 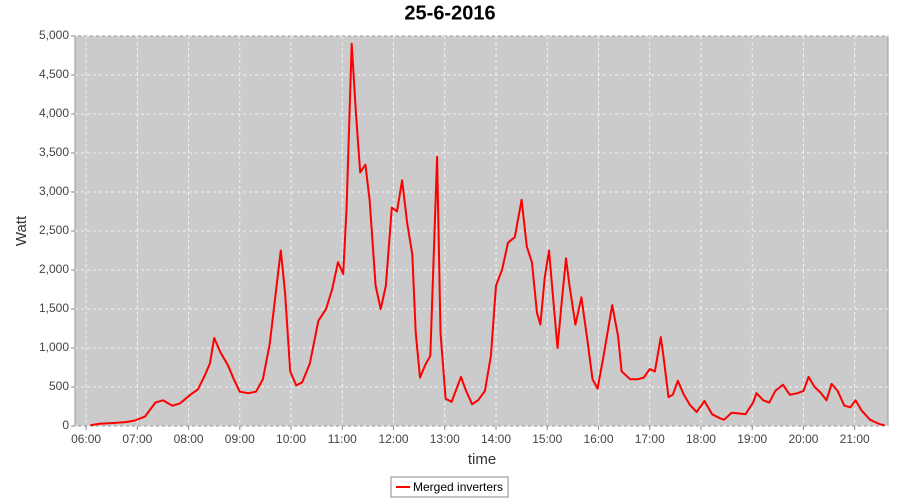 What do you see at coordinates (54, 230) in the screenshot?
I see `y-tick-label: 2,500` at bounding box center [54, 230].